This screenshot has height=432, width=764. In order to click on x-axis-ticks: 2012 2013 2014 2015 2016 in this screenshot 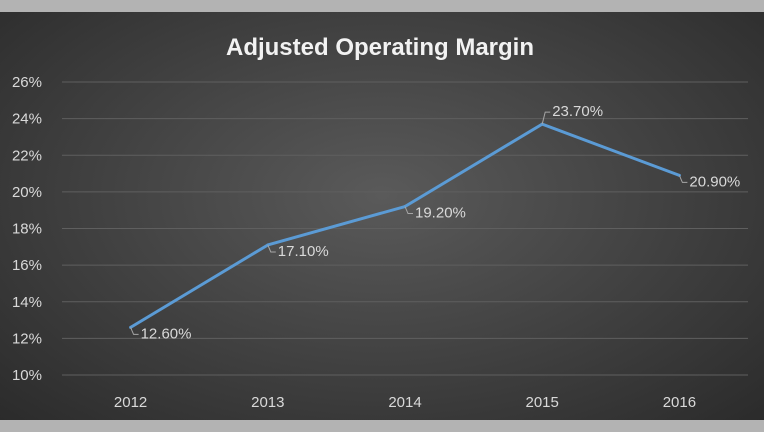, I will do `click(405, 402)`.